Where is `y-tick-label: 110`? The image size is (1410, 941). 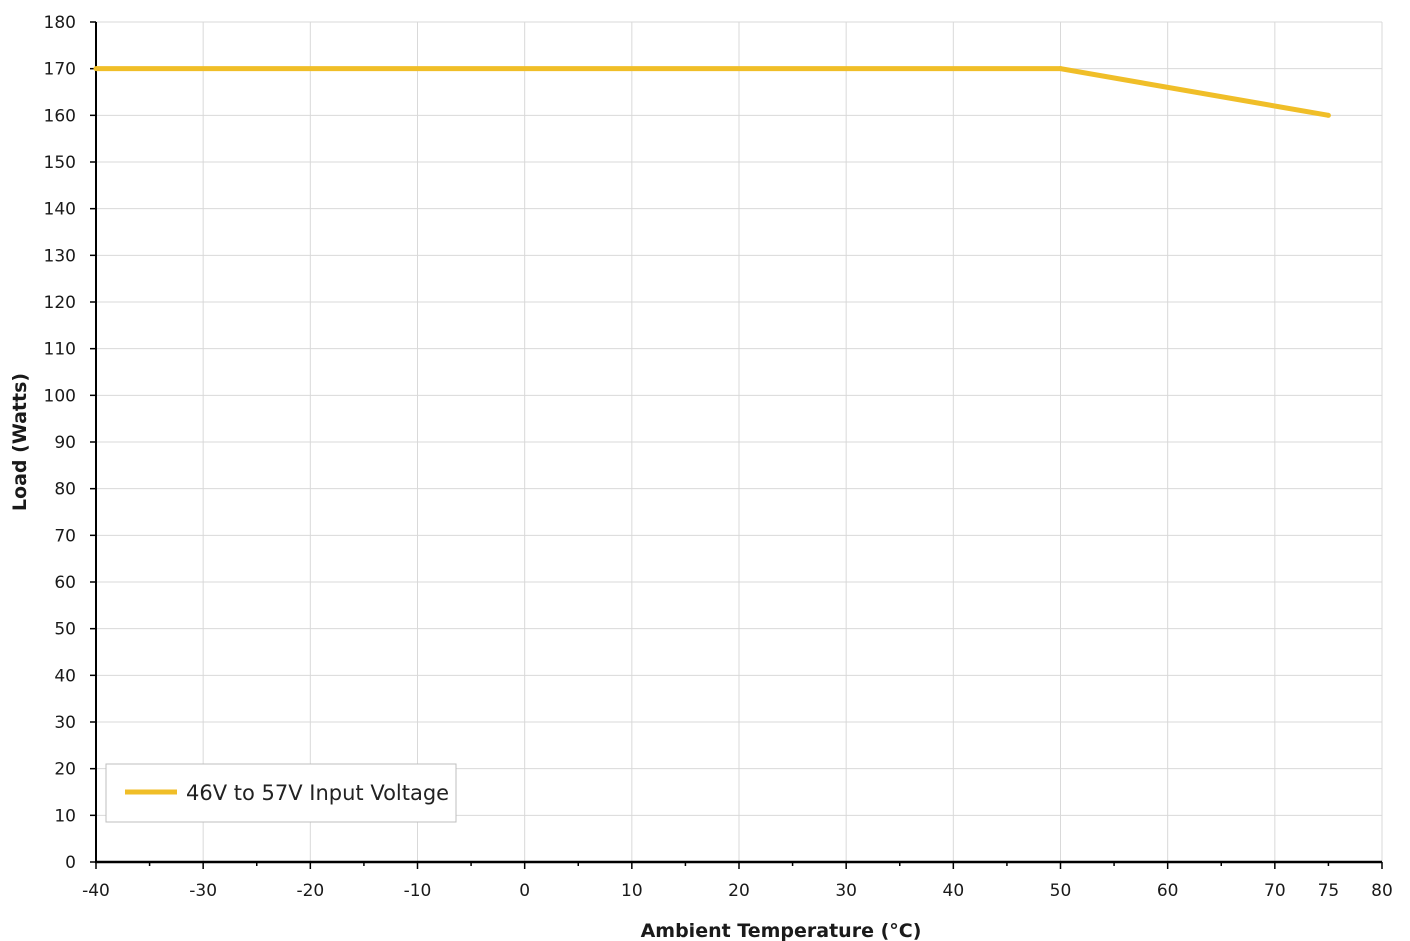
y-tick-label: 110 is located at coordinates (60, 350).